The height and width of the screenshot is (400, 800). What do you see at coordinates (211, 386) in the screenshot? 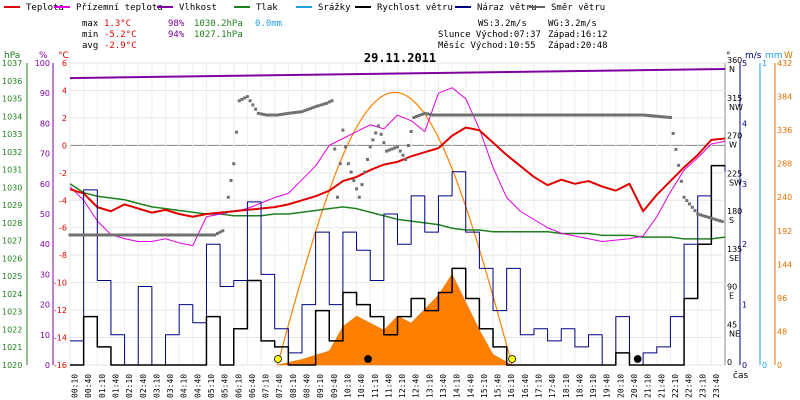
I see `x-tick-label: 05:10` at bounding box center [211, 386].